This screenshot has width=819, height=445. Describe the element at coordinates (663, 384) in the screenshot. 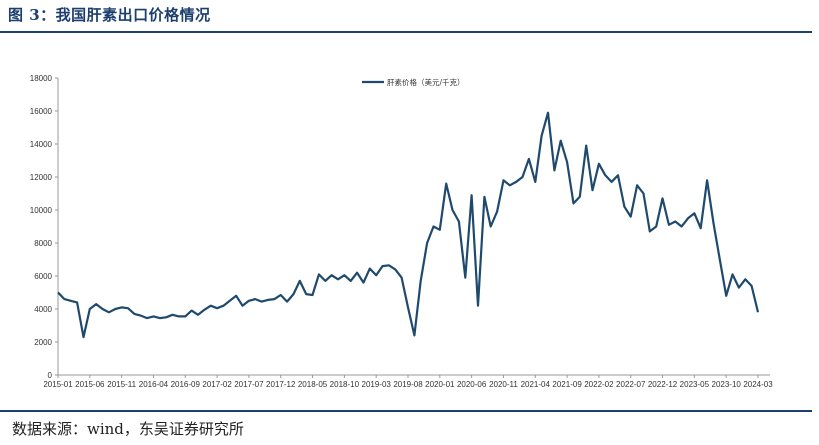

I see `x-tick-label: 2022-12` at that location.